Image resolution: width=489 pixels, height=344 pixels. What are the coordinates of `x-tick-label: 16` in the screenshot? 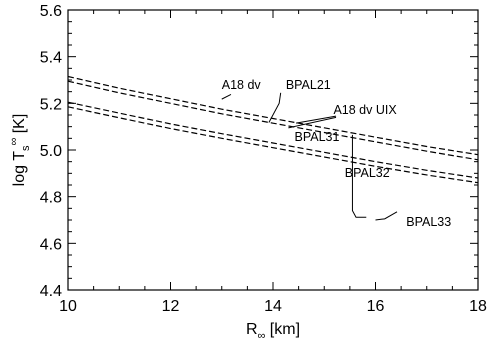 It's located at (376, 306).